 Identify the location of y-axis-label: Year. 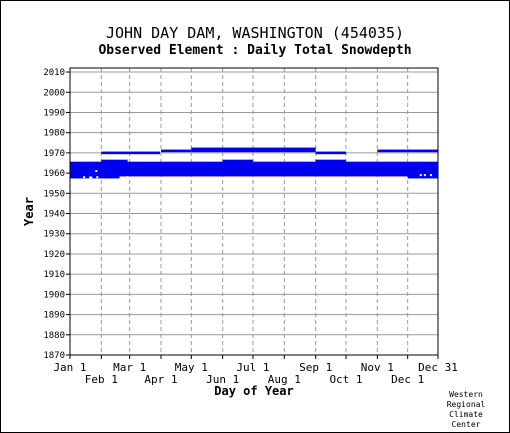
(29, 211).